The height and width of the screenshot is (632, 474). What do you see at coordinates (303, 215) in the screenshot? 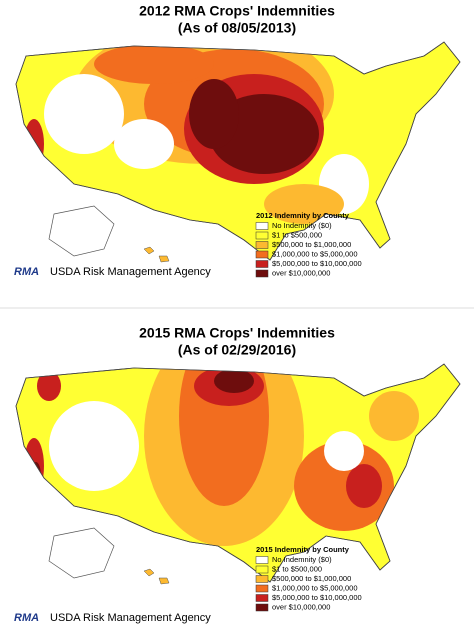
I see `legend-title: 2012 Indemnity by County` at bounding box center [303, 215].